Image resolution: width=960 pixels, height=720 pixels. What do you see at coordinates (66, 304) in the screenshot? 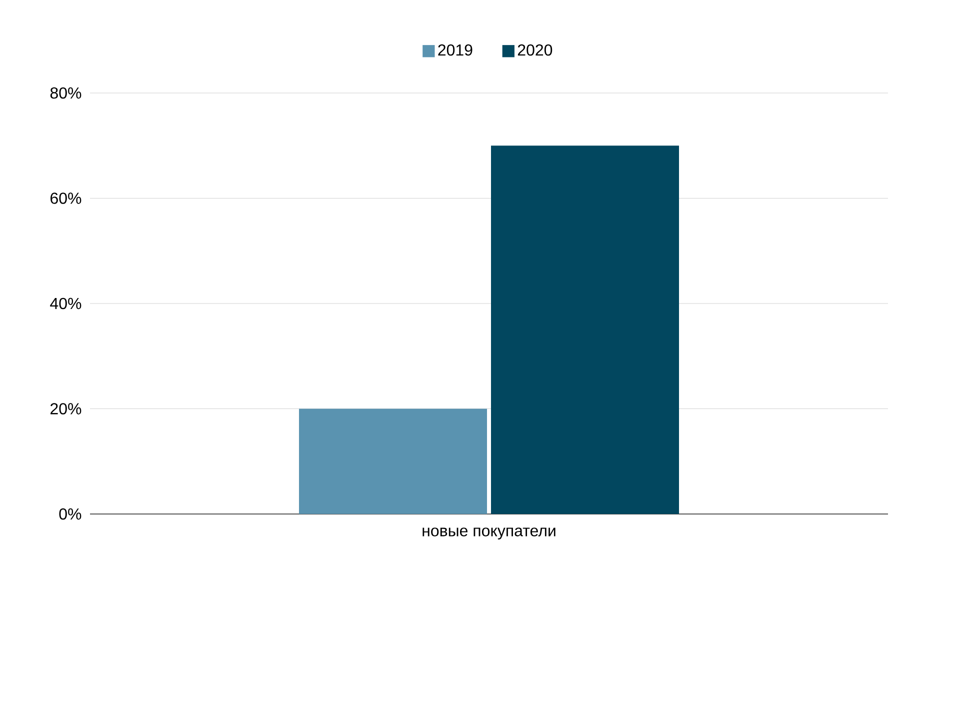
I see `y-tick-label: 40%` at bounding box center [66, 304].